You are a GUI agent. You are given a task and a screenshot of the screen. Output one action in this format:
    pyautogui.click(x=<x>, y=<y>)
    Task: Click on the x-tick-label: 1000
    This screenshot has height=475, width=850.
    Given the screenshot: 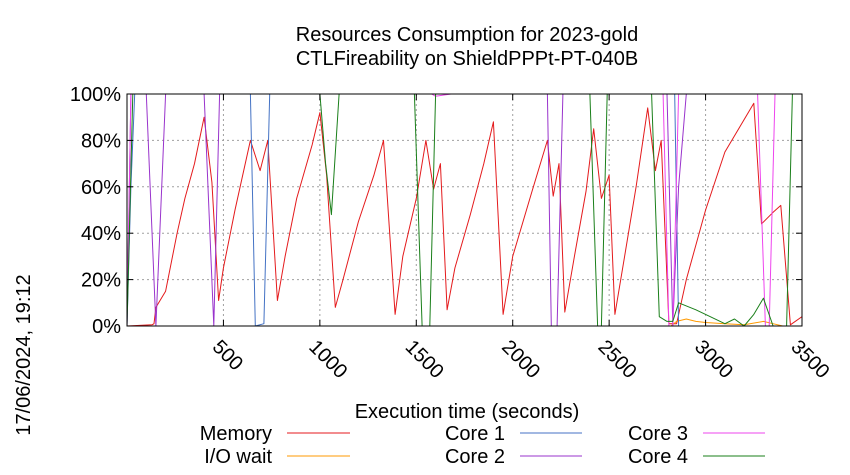 What is the action you would take?
    pyautogui.click(x=327, y=359)
    